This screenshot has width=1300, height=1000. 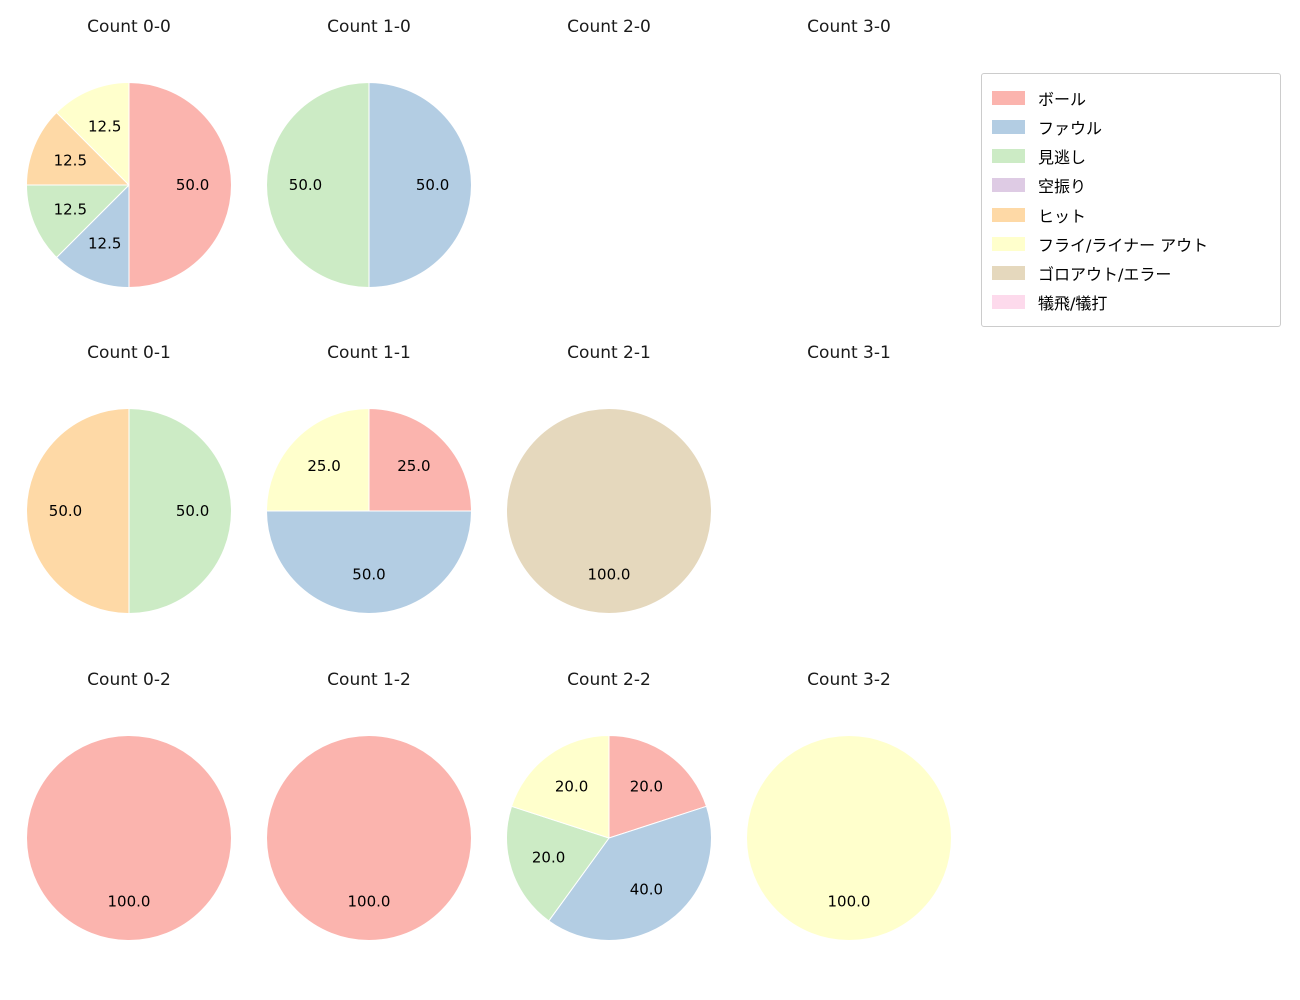 I want to click on pie-chart-cell: Count 3-1, so click(x=849, y=500).